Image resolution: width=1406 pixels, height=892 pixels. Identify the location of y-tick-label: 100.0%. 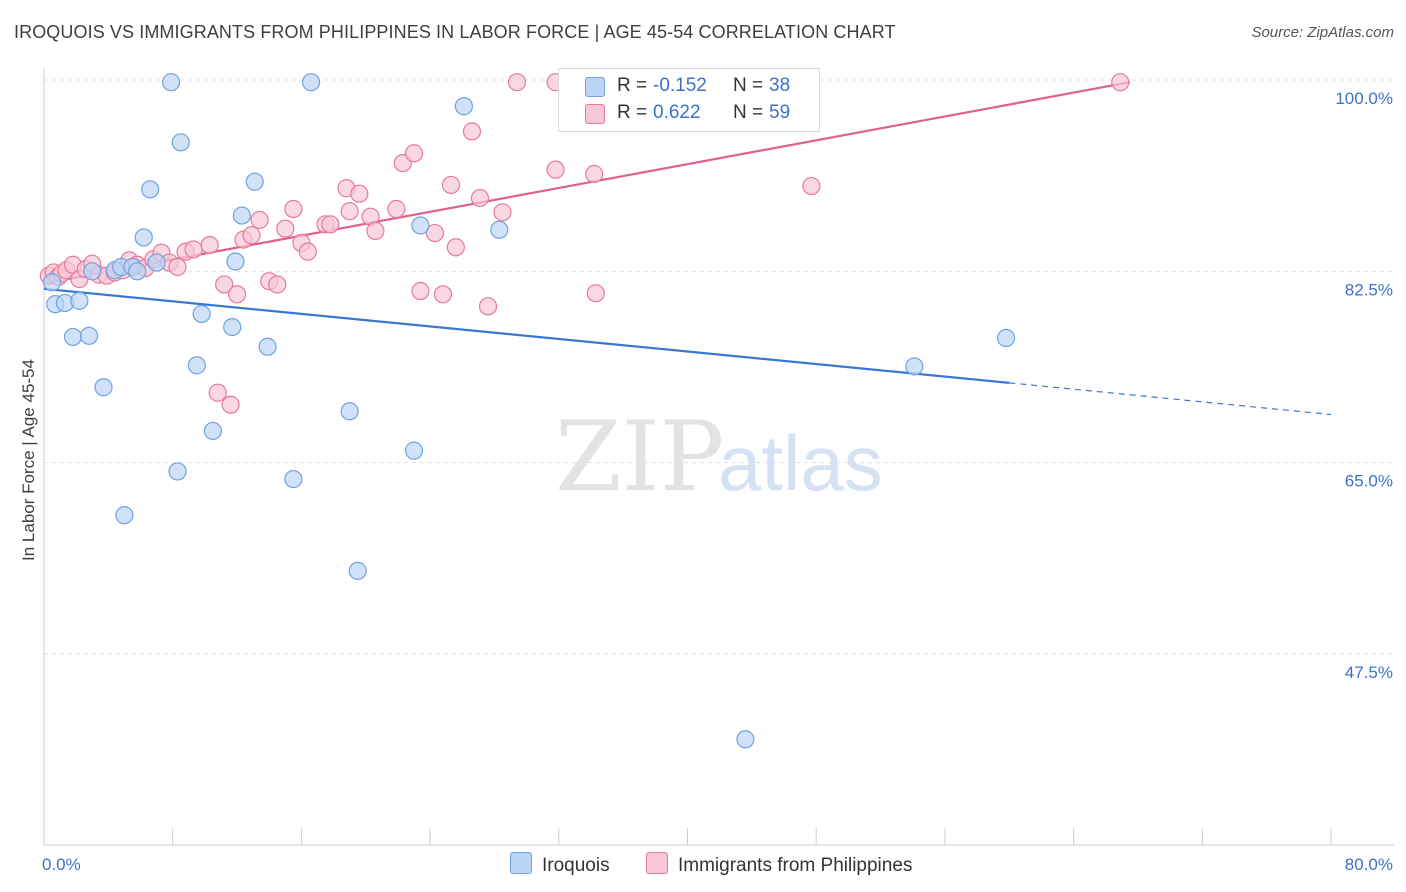
(1364, 98).